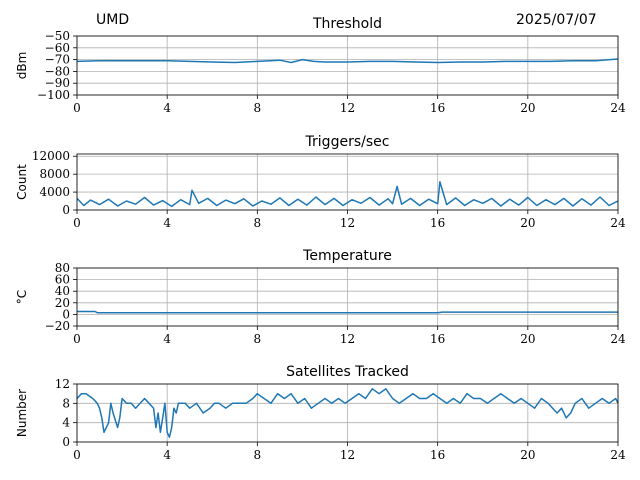 This screenshot has height=480, width=640. Describe the element at coordinates (53, 95) in the screenshot. I see `y-tick-label: −100` at that location.